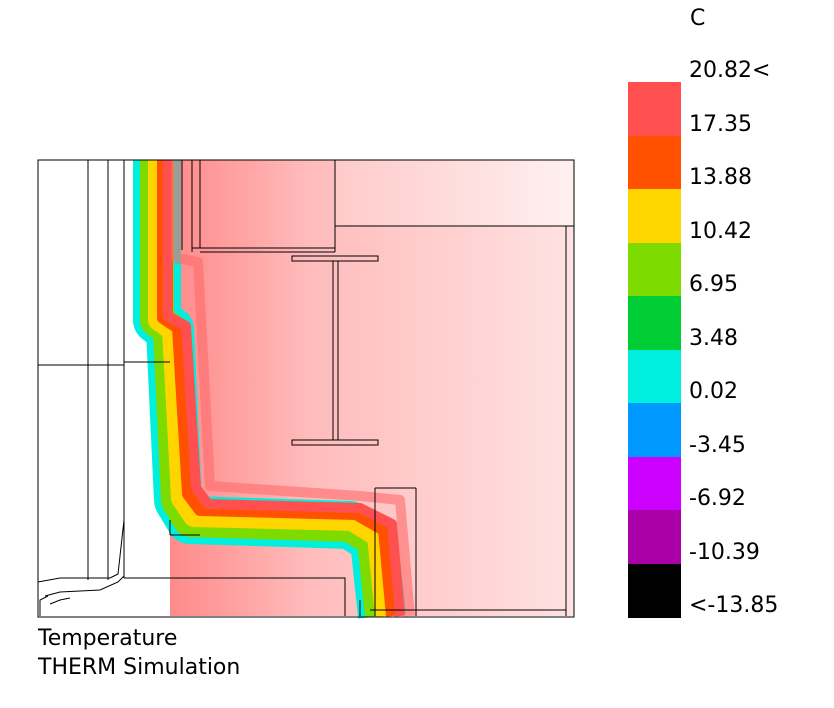  I want to click on legend-tick-label: 3.48, so click(713, 338).